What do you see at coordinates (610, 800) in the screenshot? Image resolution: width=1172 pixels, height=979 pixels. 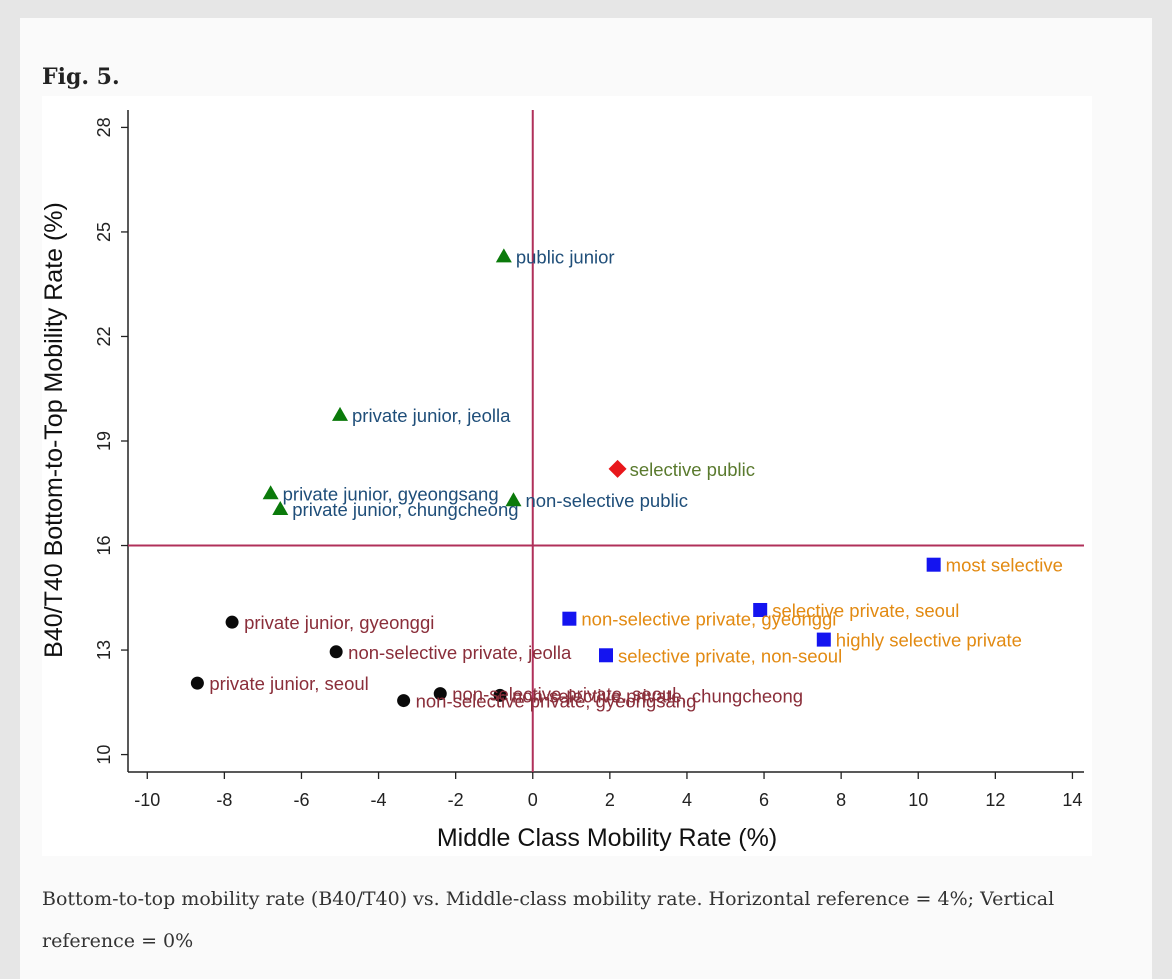 I see `x-tick-label: 2` at bounding box center [610, 800].